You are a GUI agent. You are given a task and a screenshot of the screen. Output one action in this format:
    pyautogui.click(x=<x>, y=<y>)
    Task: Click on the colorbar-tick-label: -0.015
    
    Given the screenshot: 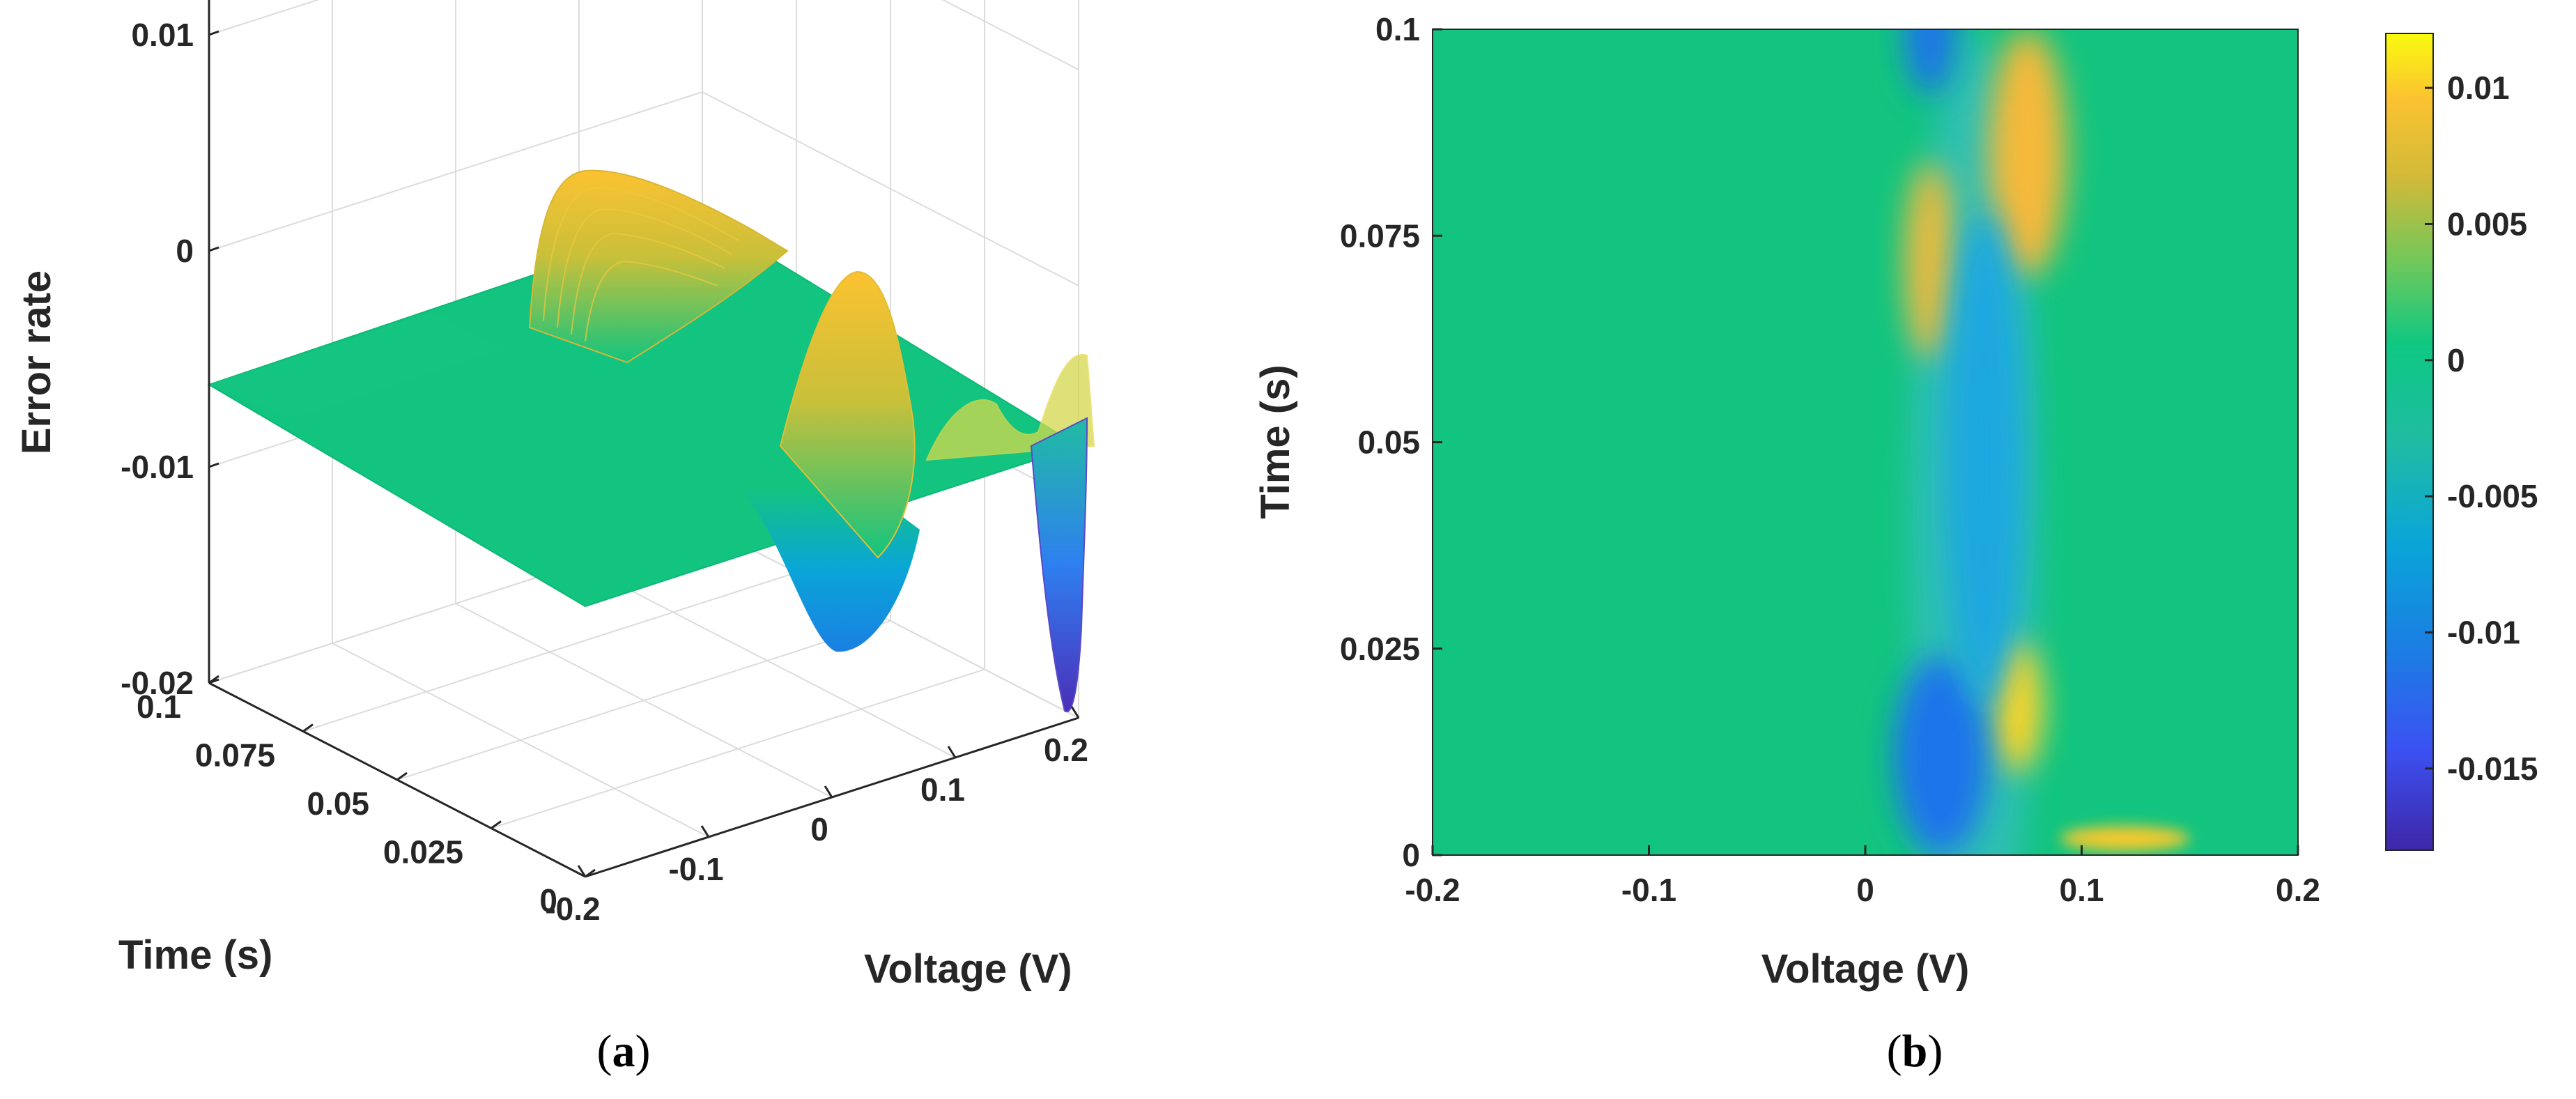 What is the action you would take?
    pyautogui.click(x=2492, y=769)
    